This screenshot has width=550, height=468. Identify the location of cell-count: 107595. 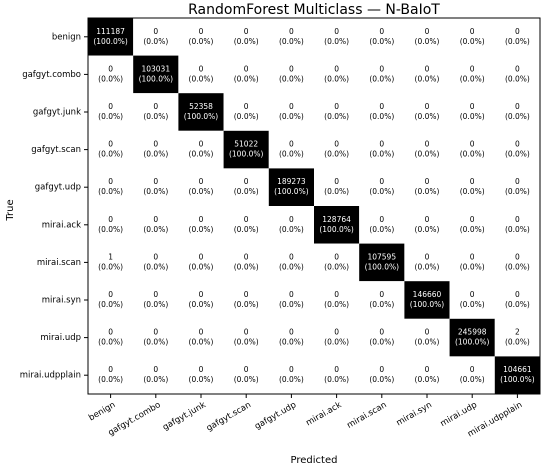
(381, 256).